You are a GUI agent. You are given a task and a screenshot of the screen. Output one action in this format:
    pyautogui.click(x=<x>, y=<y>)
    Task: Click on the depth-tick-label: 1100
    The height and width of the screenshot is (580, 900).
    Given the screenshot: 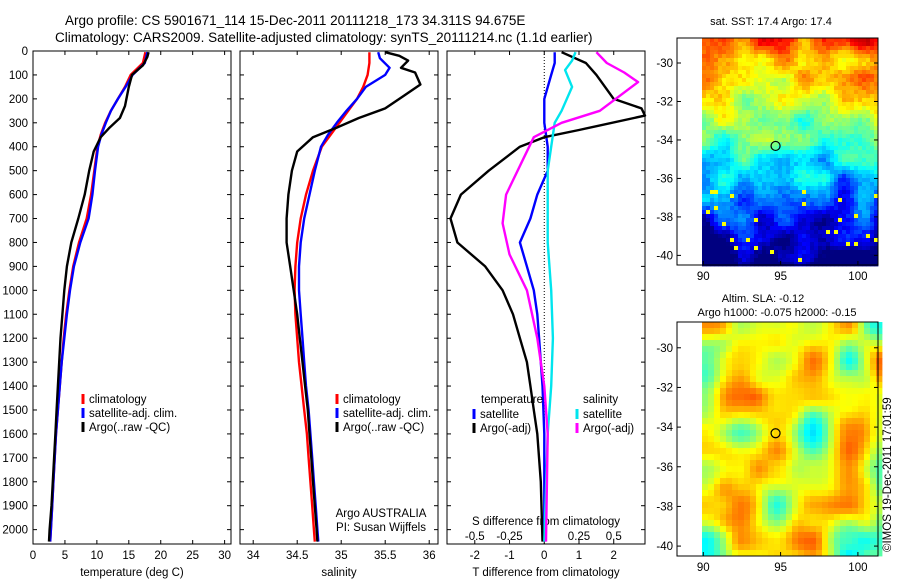 What is the action you would take?
    pyautogui.click(x=15, y=315)
    